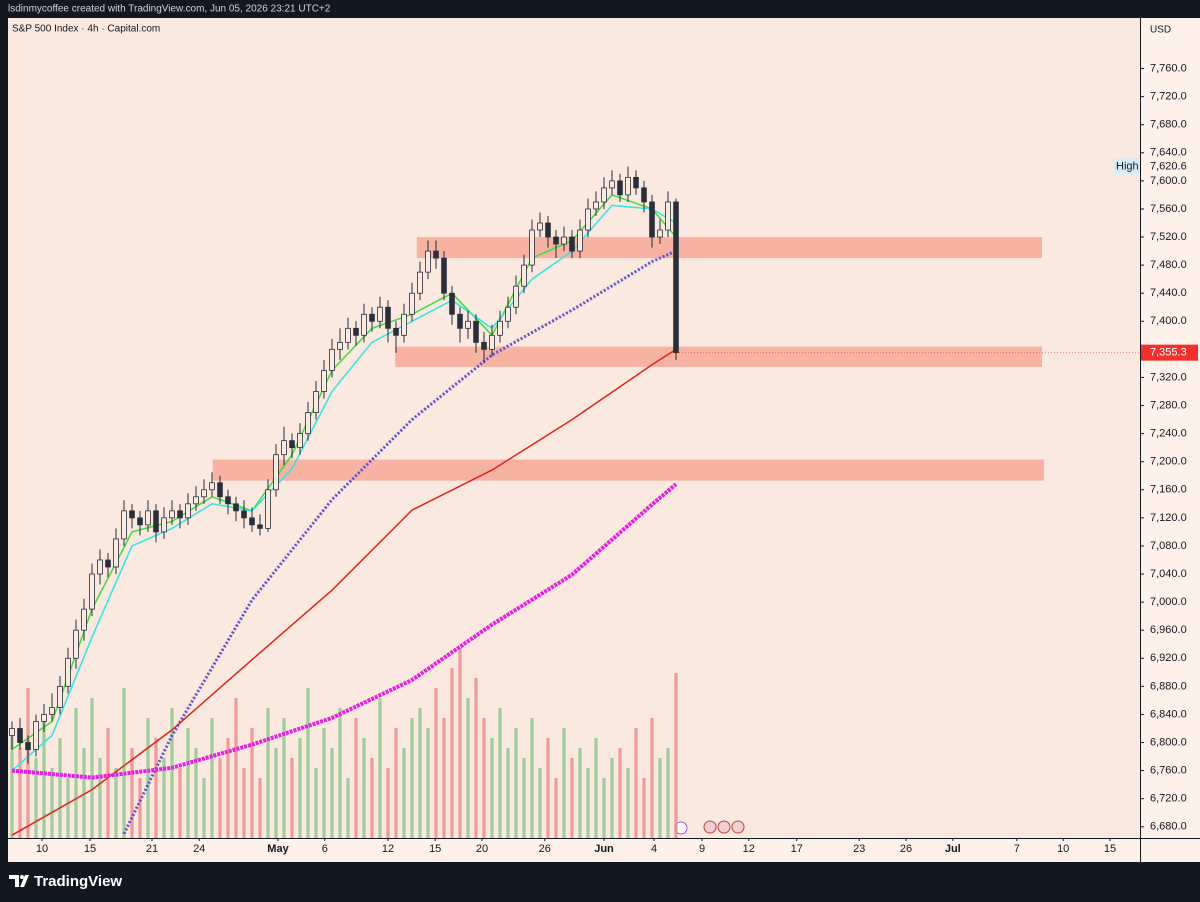 The height and width of the screenshot is (902, 1200). What do you see at coordinates (738, 827) in the screenshot?
I see `icon` at bounding box center [738, 827].